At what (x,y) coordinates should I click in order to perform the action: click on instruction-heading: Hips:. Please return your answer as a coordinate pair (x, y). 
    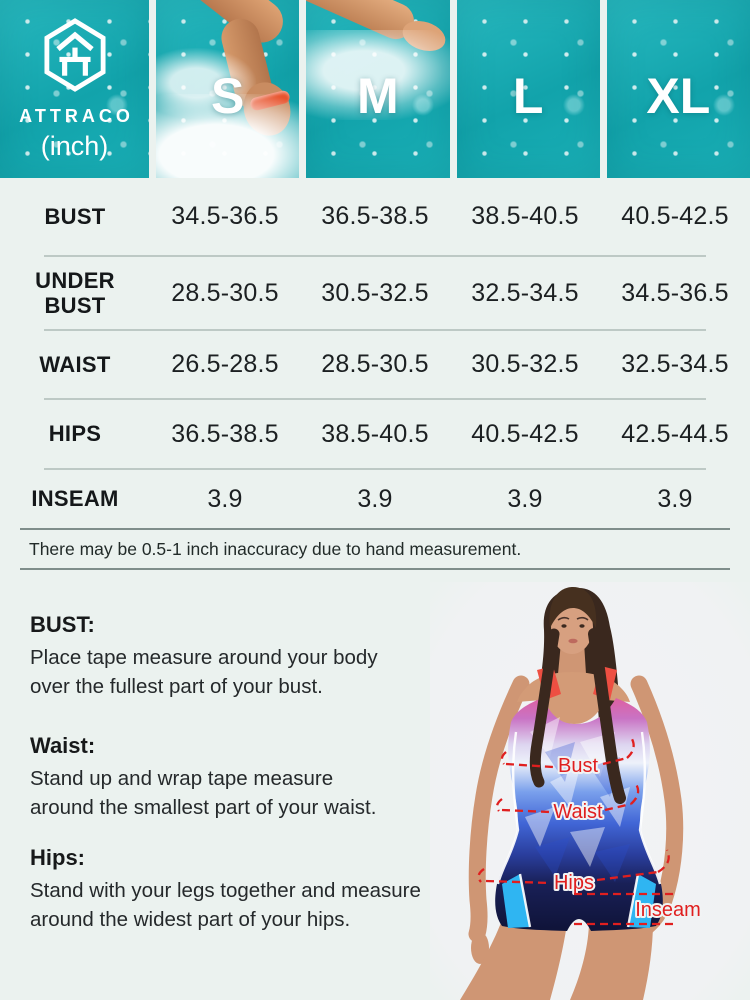
    Looking at the image, I should click on (57, 857).